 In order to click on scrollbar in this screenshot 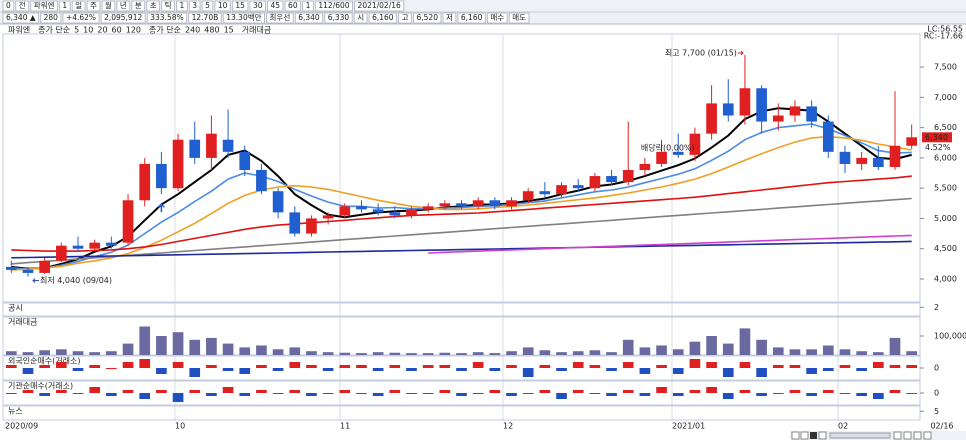, I will do `click(860, 435)`.